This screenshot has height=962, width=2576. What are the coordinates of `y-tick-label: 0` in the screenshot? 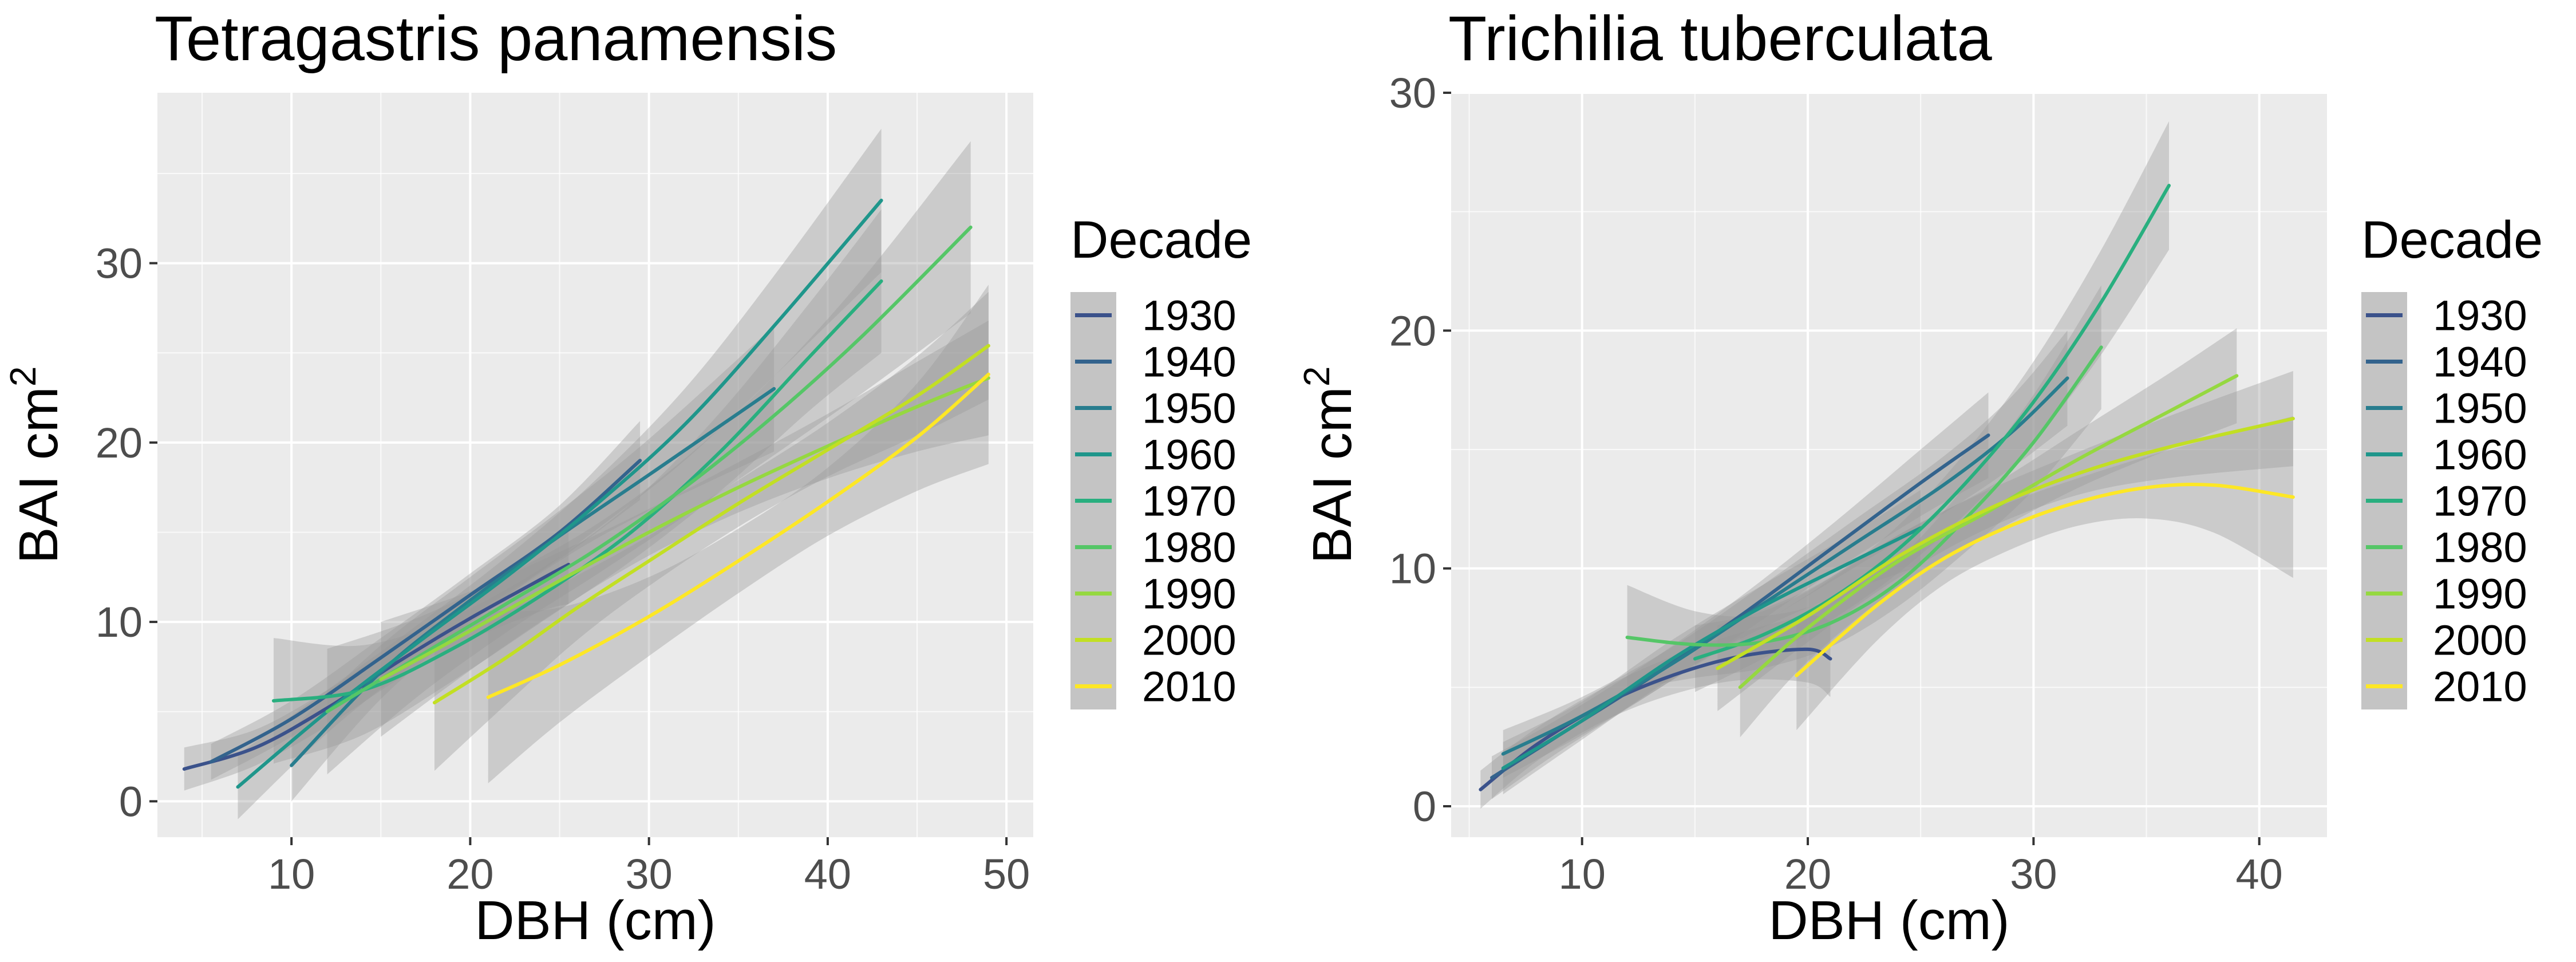 It's located at (131, 801).